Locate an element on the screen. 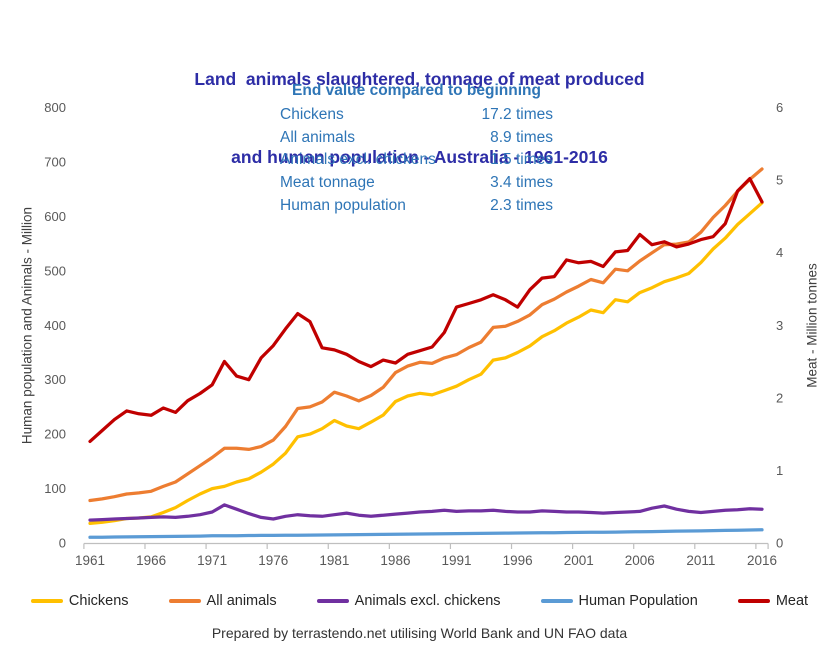  right-tick-label: 2 is located at coordinates (779, 397).